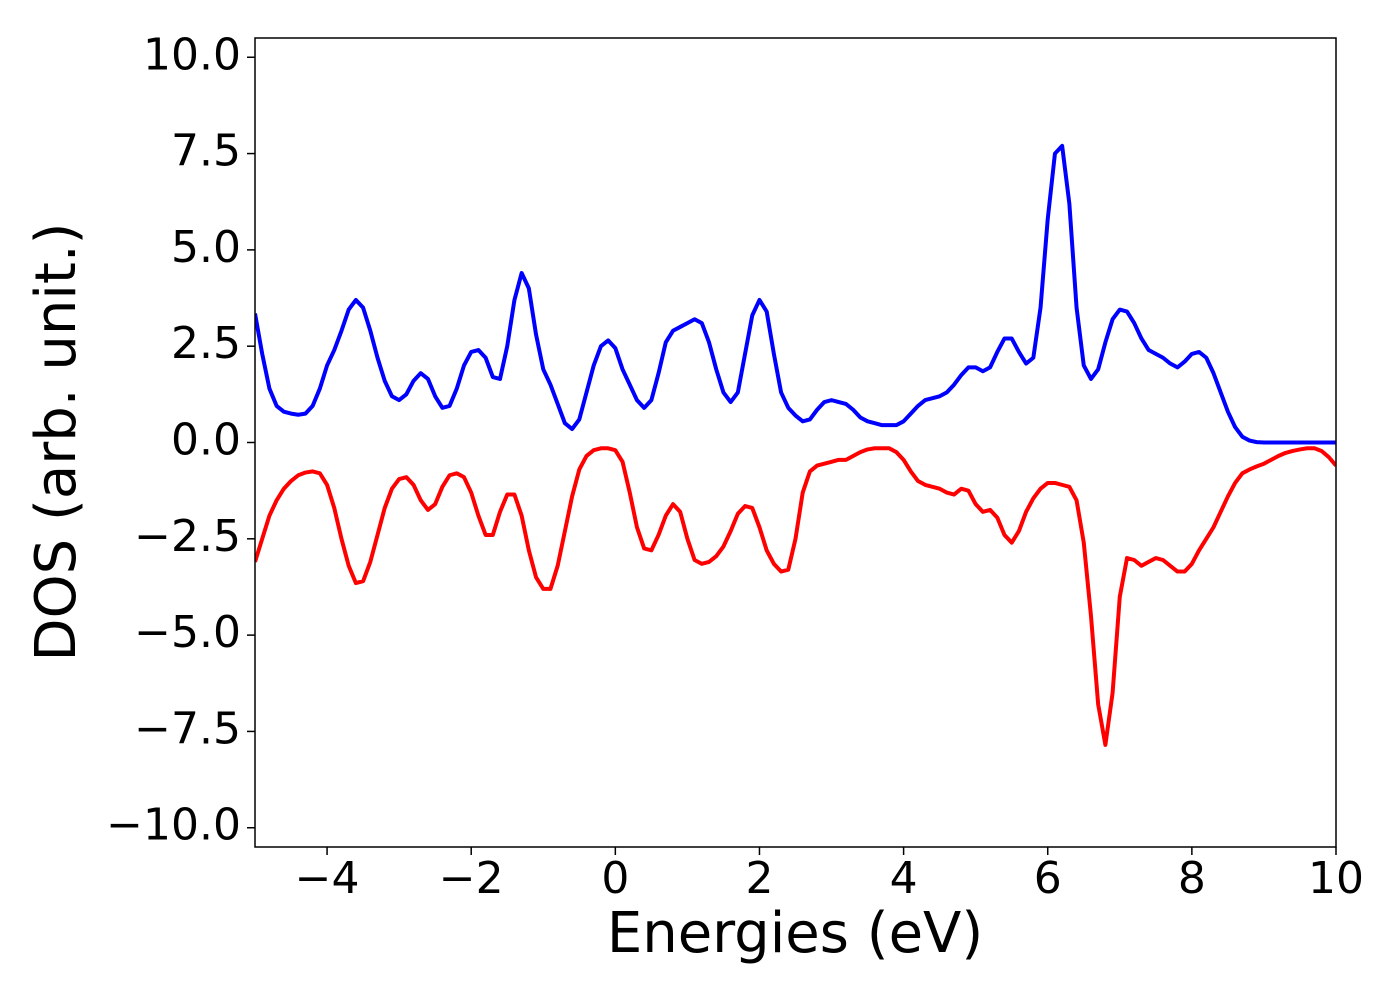 Image resolution: width=1400 pixels, height=1000 pixels. What do you see at coordinates (192, 54) in the screenshot?
I see `y-tick-label: 10.0` at bounding box center [192, 54].